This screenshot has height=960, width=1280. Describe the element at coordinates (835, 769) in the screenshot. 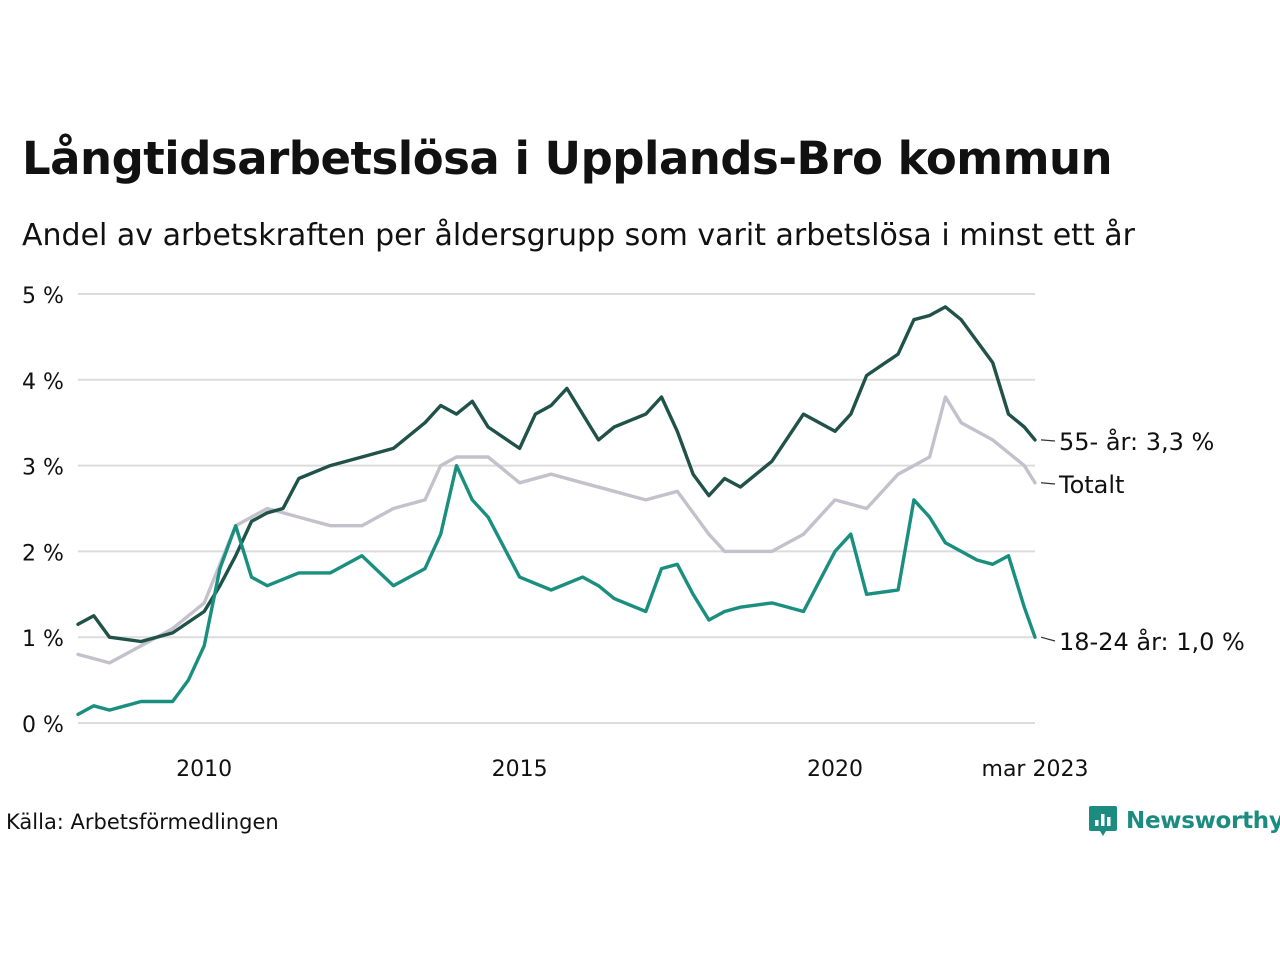

I see `x-tick-label: 2020` at that location.